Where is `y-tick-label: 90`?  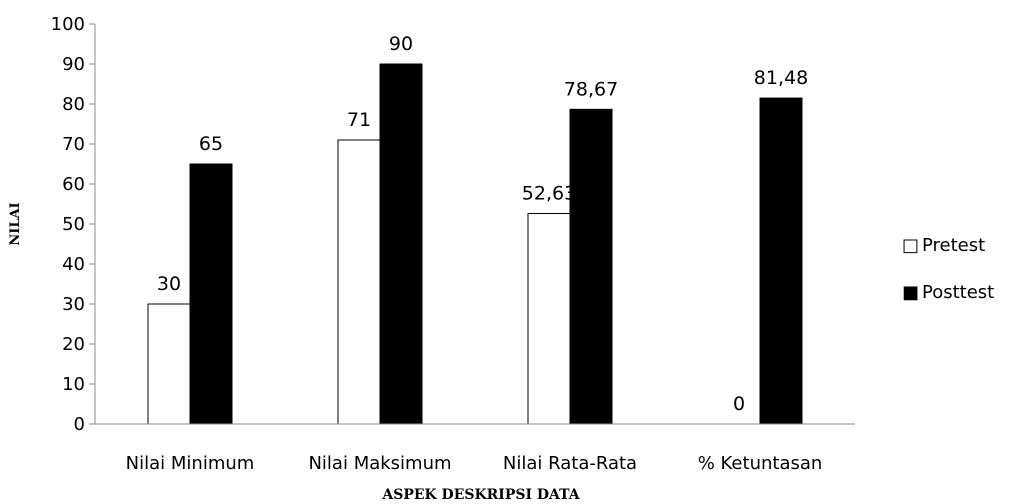 y-tick-label: 90 is located at coordinates (73, 64).